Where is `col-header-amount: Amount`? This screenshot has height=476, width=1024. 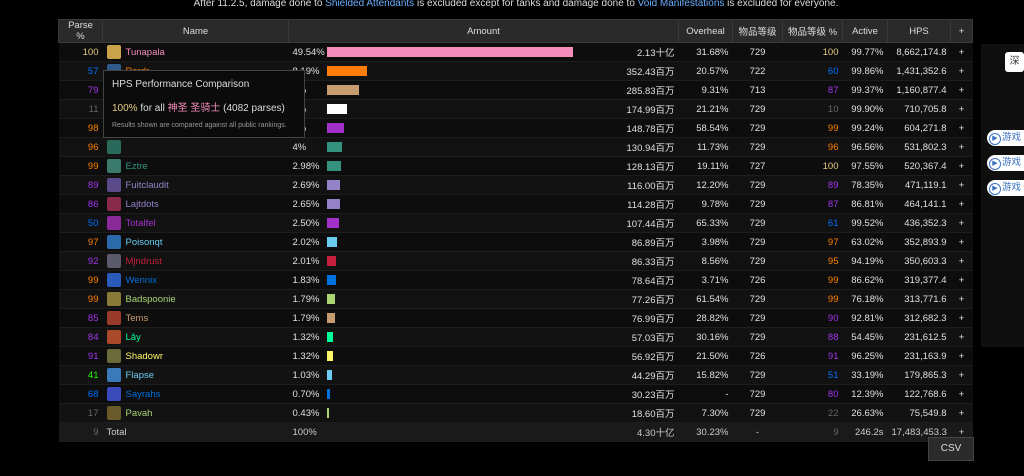 col-header-amount: Amount is located at coordinates (483, 31).